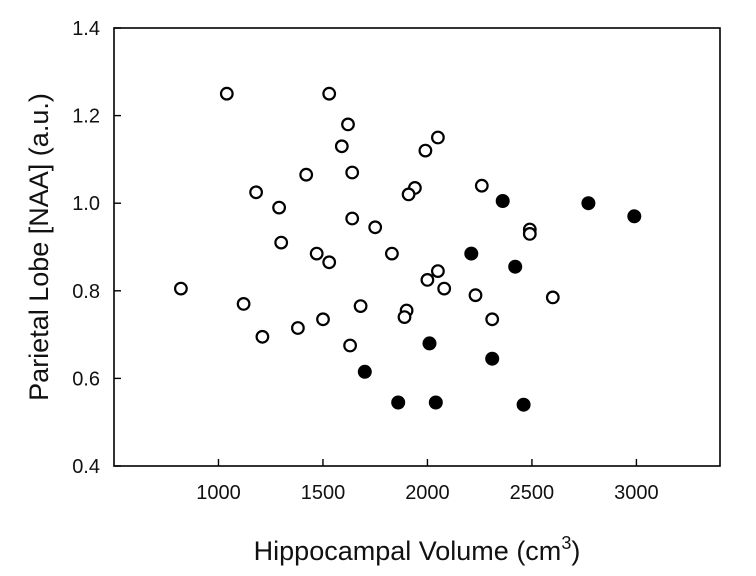  Describe the element at coordinates (636, 493) in the screenshot. I see `x-tick-label: 3000` at that location.